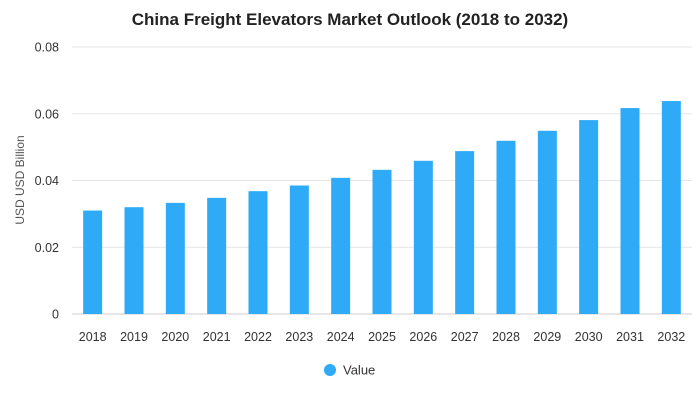 This screenshot has width=700, height=400. What do you see at coordinates (671, 207) in the screenshot?
I see `bar-2032` at bounding box center [671, 207].